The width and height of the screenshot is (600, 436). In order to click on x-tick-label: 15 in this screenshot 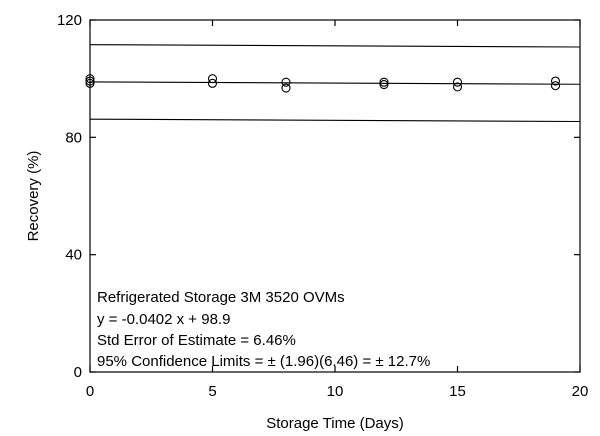, I will do `click(457, 391)`.